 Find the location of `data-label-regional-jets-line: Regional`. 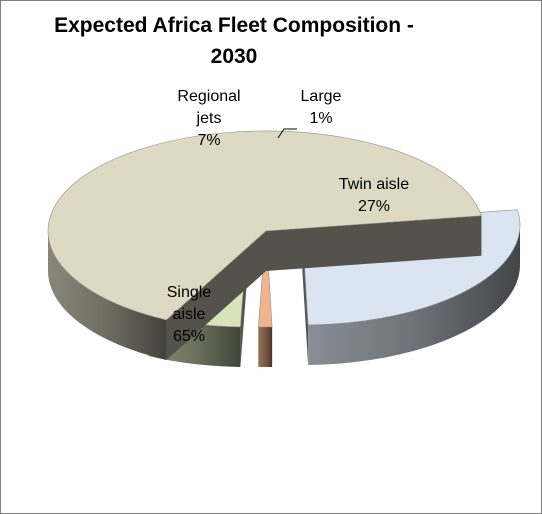

data-label-regional-jets-line: Regional is located at coordinates (208, 96).